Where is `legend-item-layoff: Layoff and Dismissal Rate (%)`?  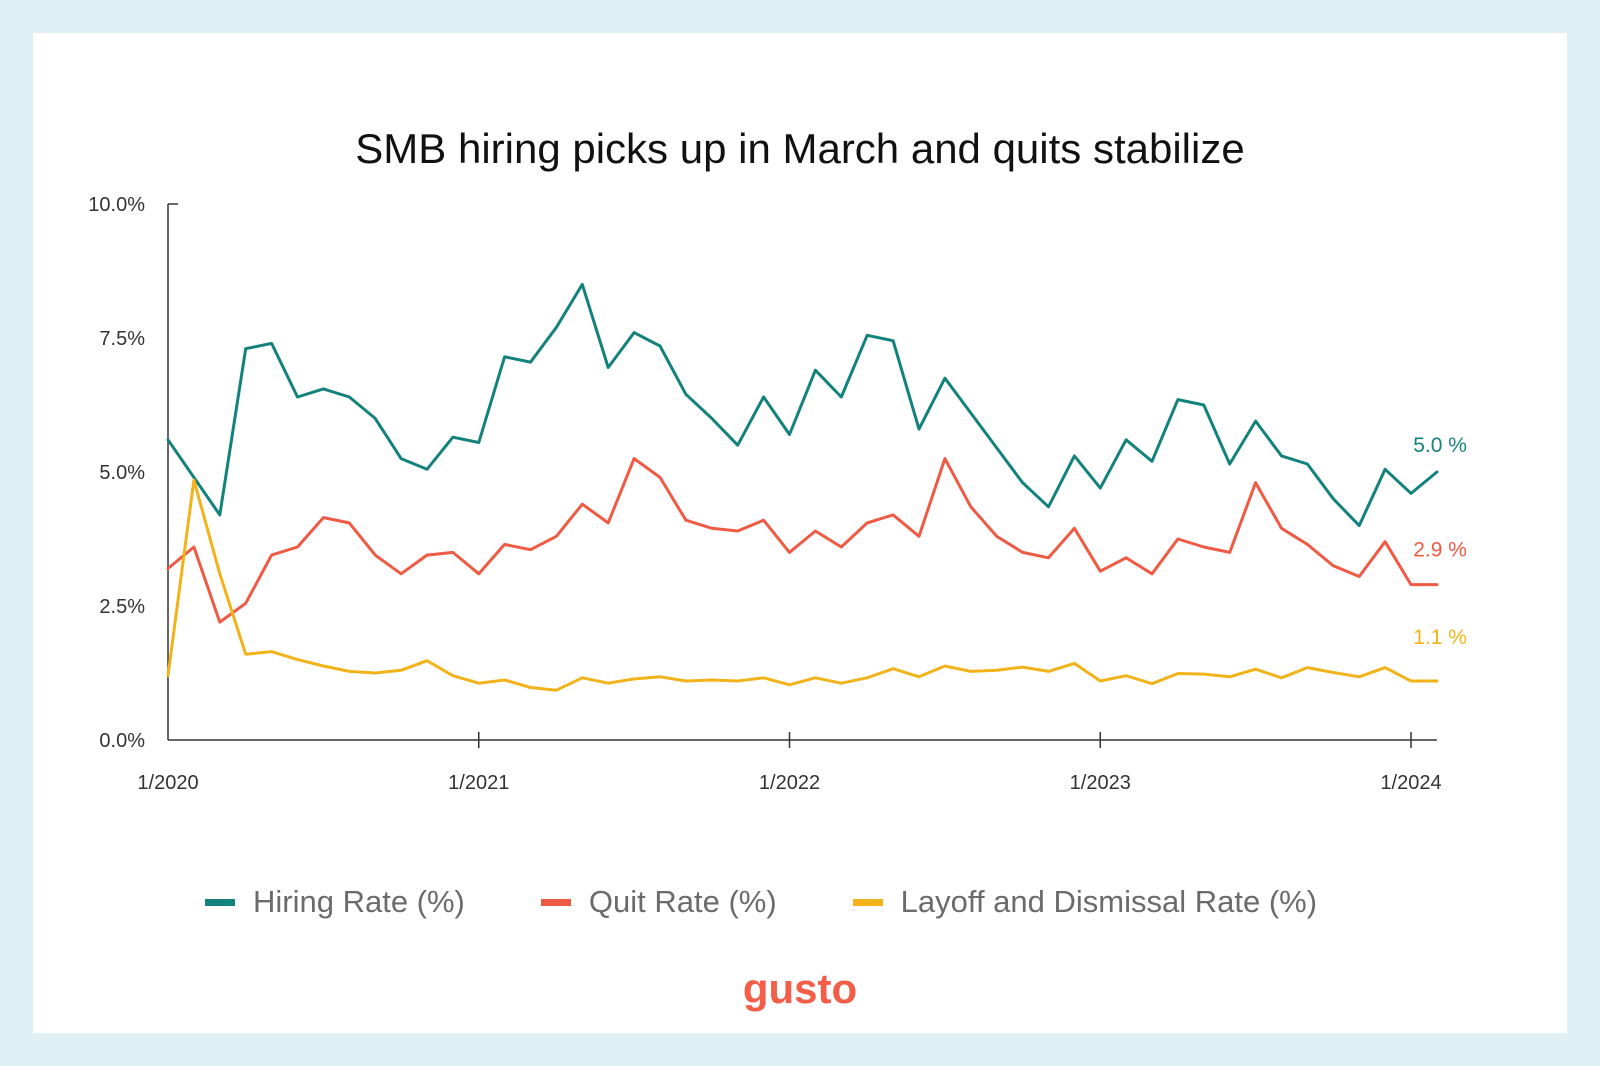 legend-item-layoff: Layoff and Dismissal Rate (%) is located at coordinates (1085, 902).